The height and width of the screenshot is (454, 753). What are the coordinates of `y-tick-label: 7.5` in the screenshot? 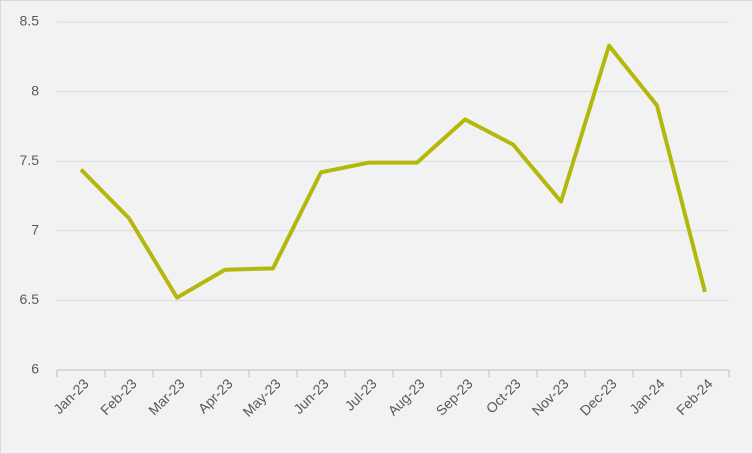 It's located at (30, 160).